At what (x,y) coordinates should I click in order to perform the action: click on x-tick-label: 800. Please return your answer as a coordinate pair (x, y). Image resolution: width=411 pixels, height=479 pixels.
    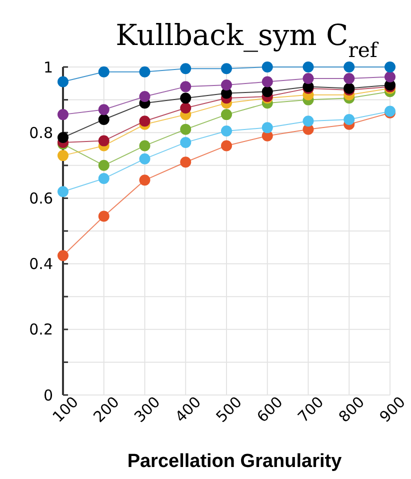
    Looking at the image, I should click on (351, 409).